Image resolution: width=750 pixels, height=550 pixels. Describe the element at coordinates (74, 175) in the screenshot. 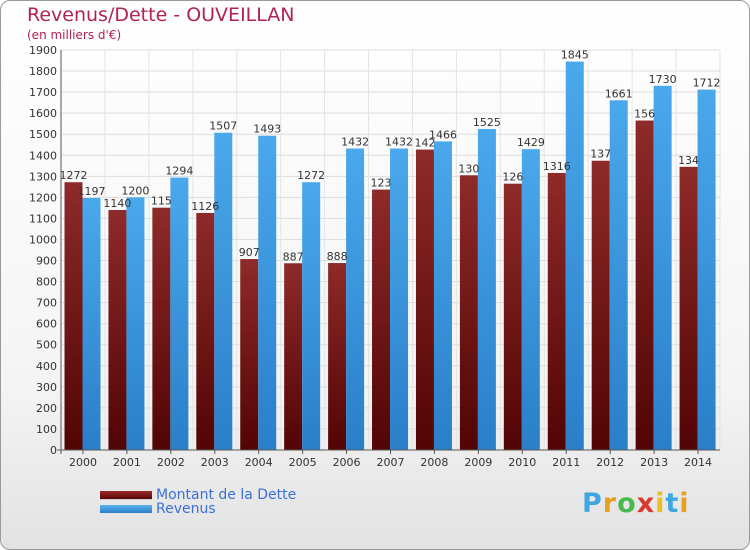

I see `value-label-debt: 1272` at that location.